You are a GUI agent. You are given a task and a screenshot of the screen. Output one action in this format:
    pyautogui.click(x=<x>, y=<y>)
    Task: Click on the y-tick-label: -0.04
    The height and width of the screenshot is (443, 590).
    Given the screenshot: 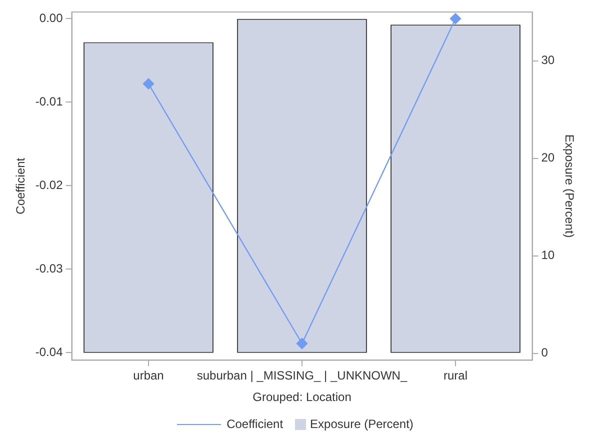 What is the action you would take?
    pyautogui.click(x=49, y=351)
    